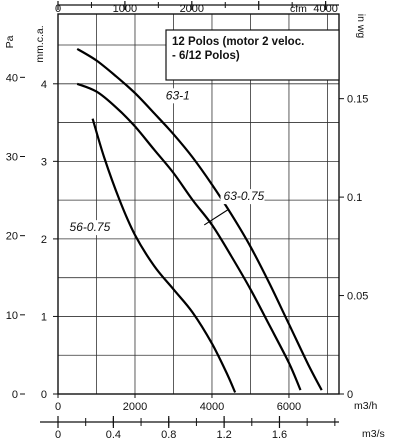 The image size is (400, 440). I want to click on x-tick-label-m3s: 1.2, so click(223, 434).